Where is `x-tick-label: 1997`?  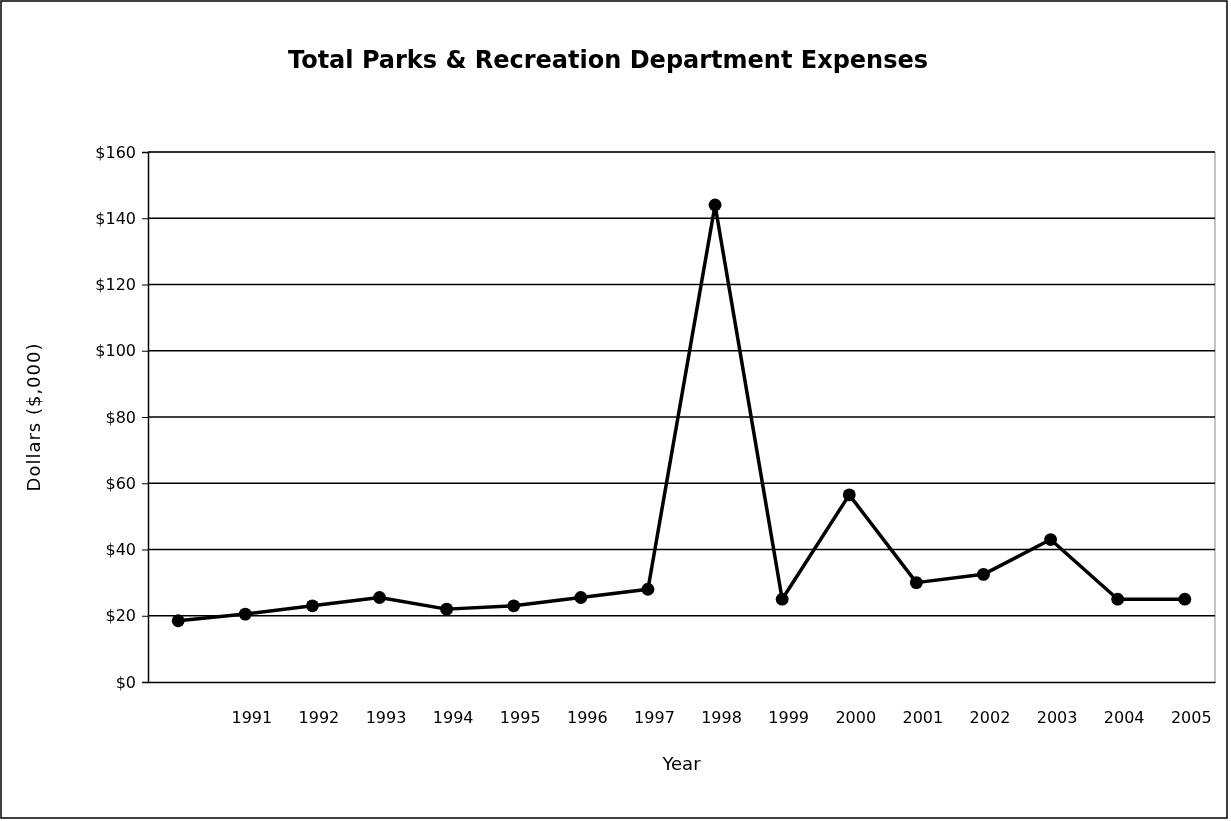
x-tick-label: 1997 is located at coordinates (654, 718).